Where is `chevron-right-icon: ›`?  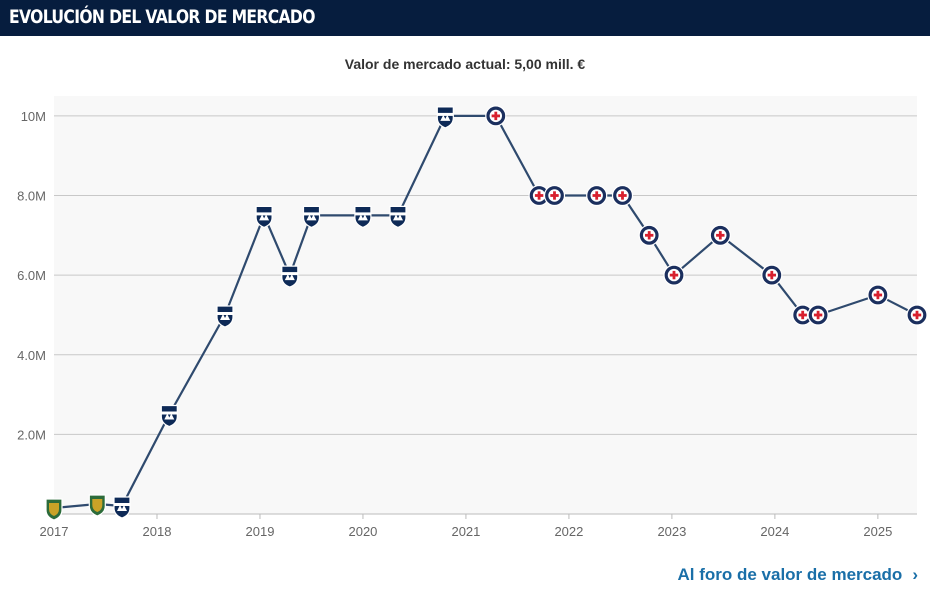 chevron-right-icon: › is located at coordinates (915, 574).